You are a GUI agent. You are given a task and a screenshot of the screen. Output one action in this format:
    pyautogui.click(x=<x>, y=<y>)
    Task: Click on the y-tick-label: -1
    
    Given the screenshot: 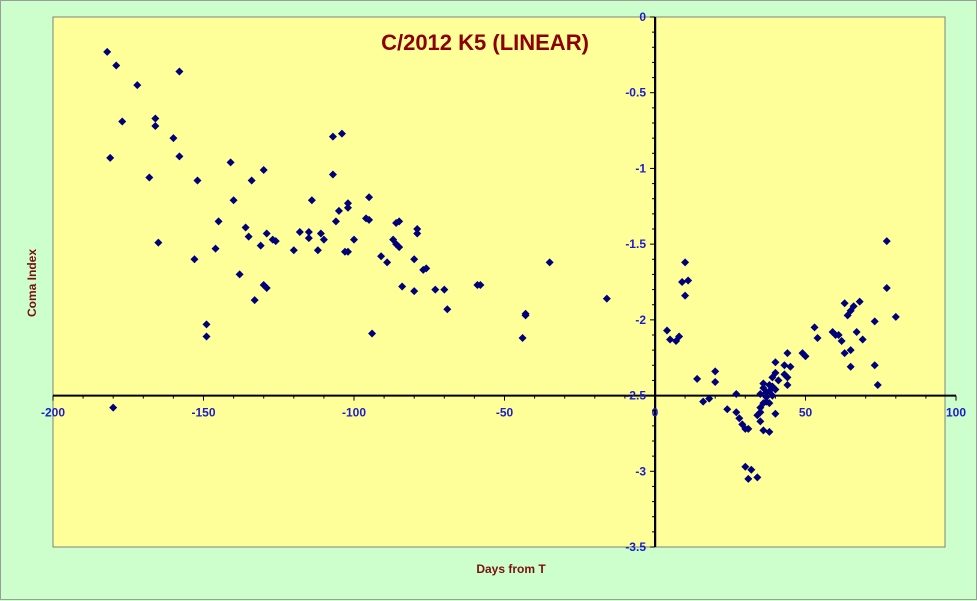 What is the action you would take?
    pyautogui.click(x=640, y=168)
    